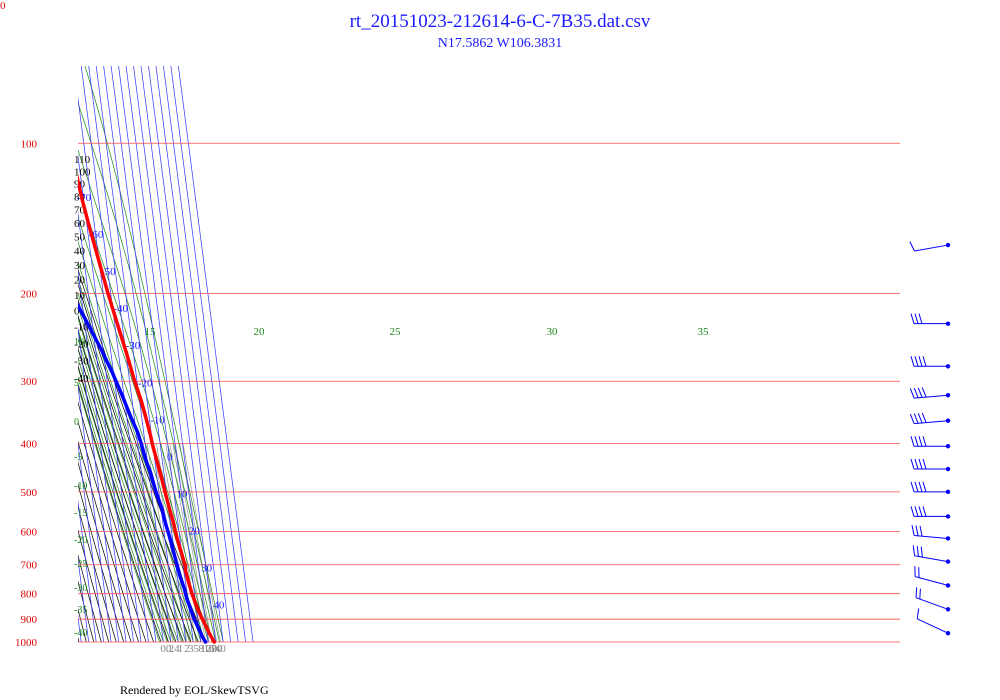 This screenshot has height=700, width=1000. What do you see at coordinates (29, 382) in the screenshot?
I see `pressure-label: 300` at bounding box center [29, 382].